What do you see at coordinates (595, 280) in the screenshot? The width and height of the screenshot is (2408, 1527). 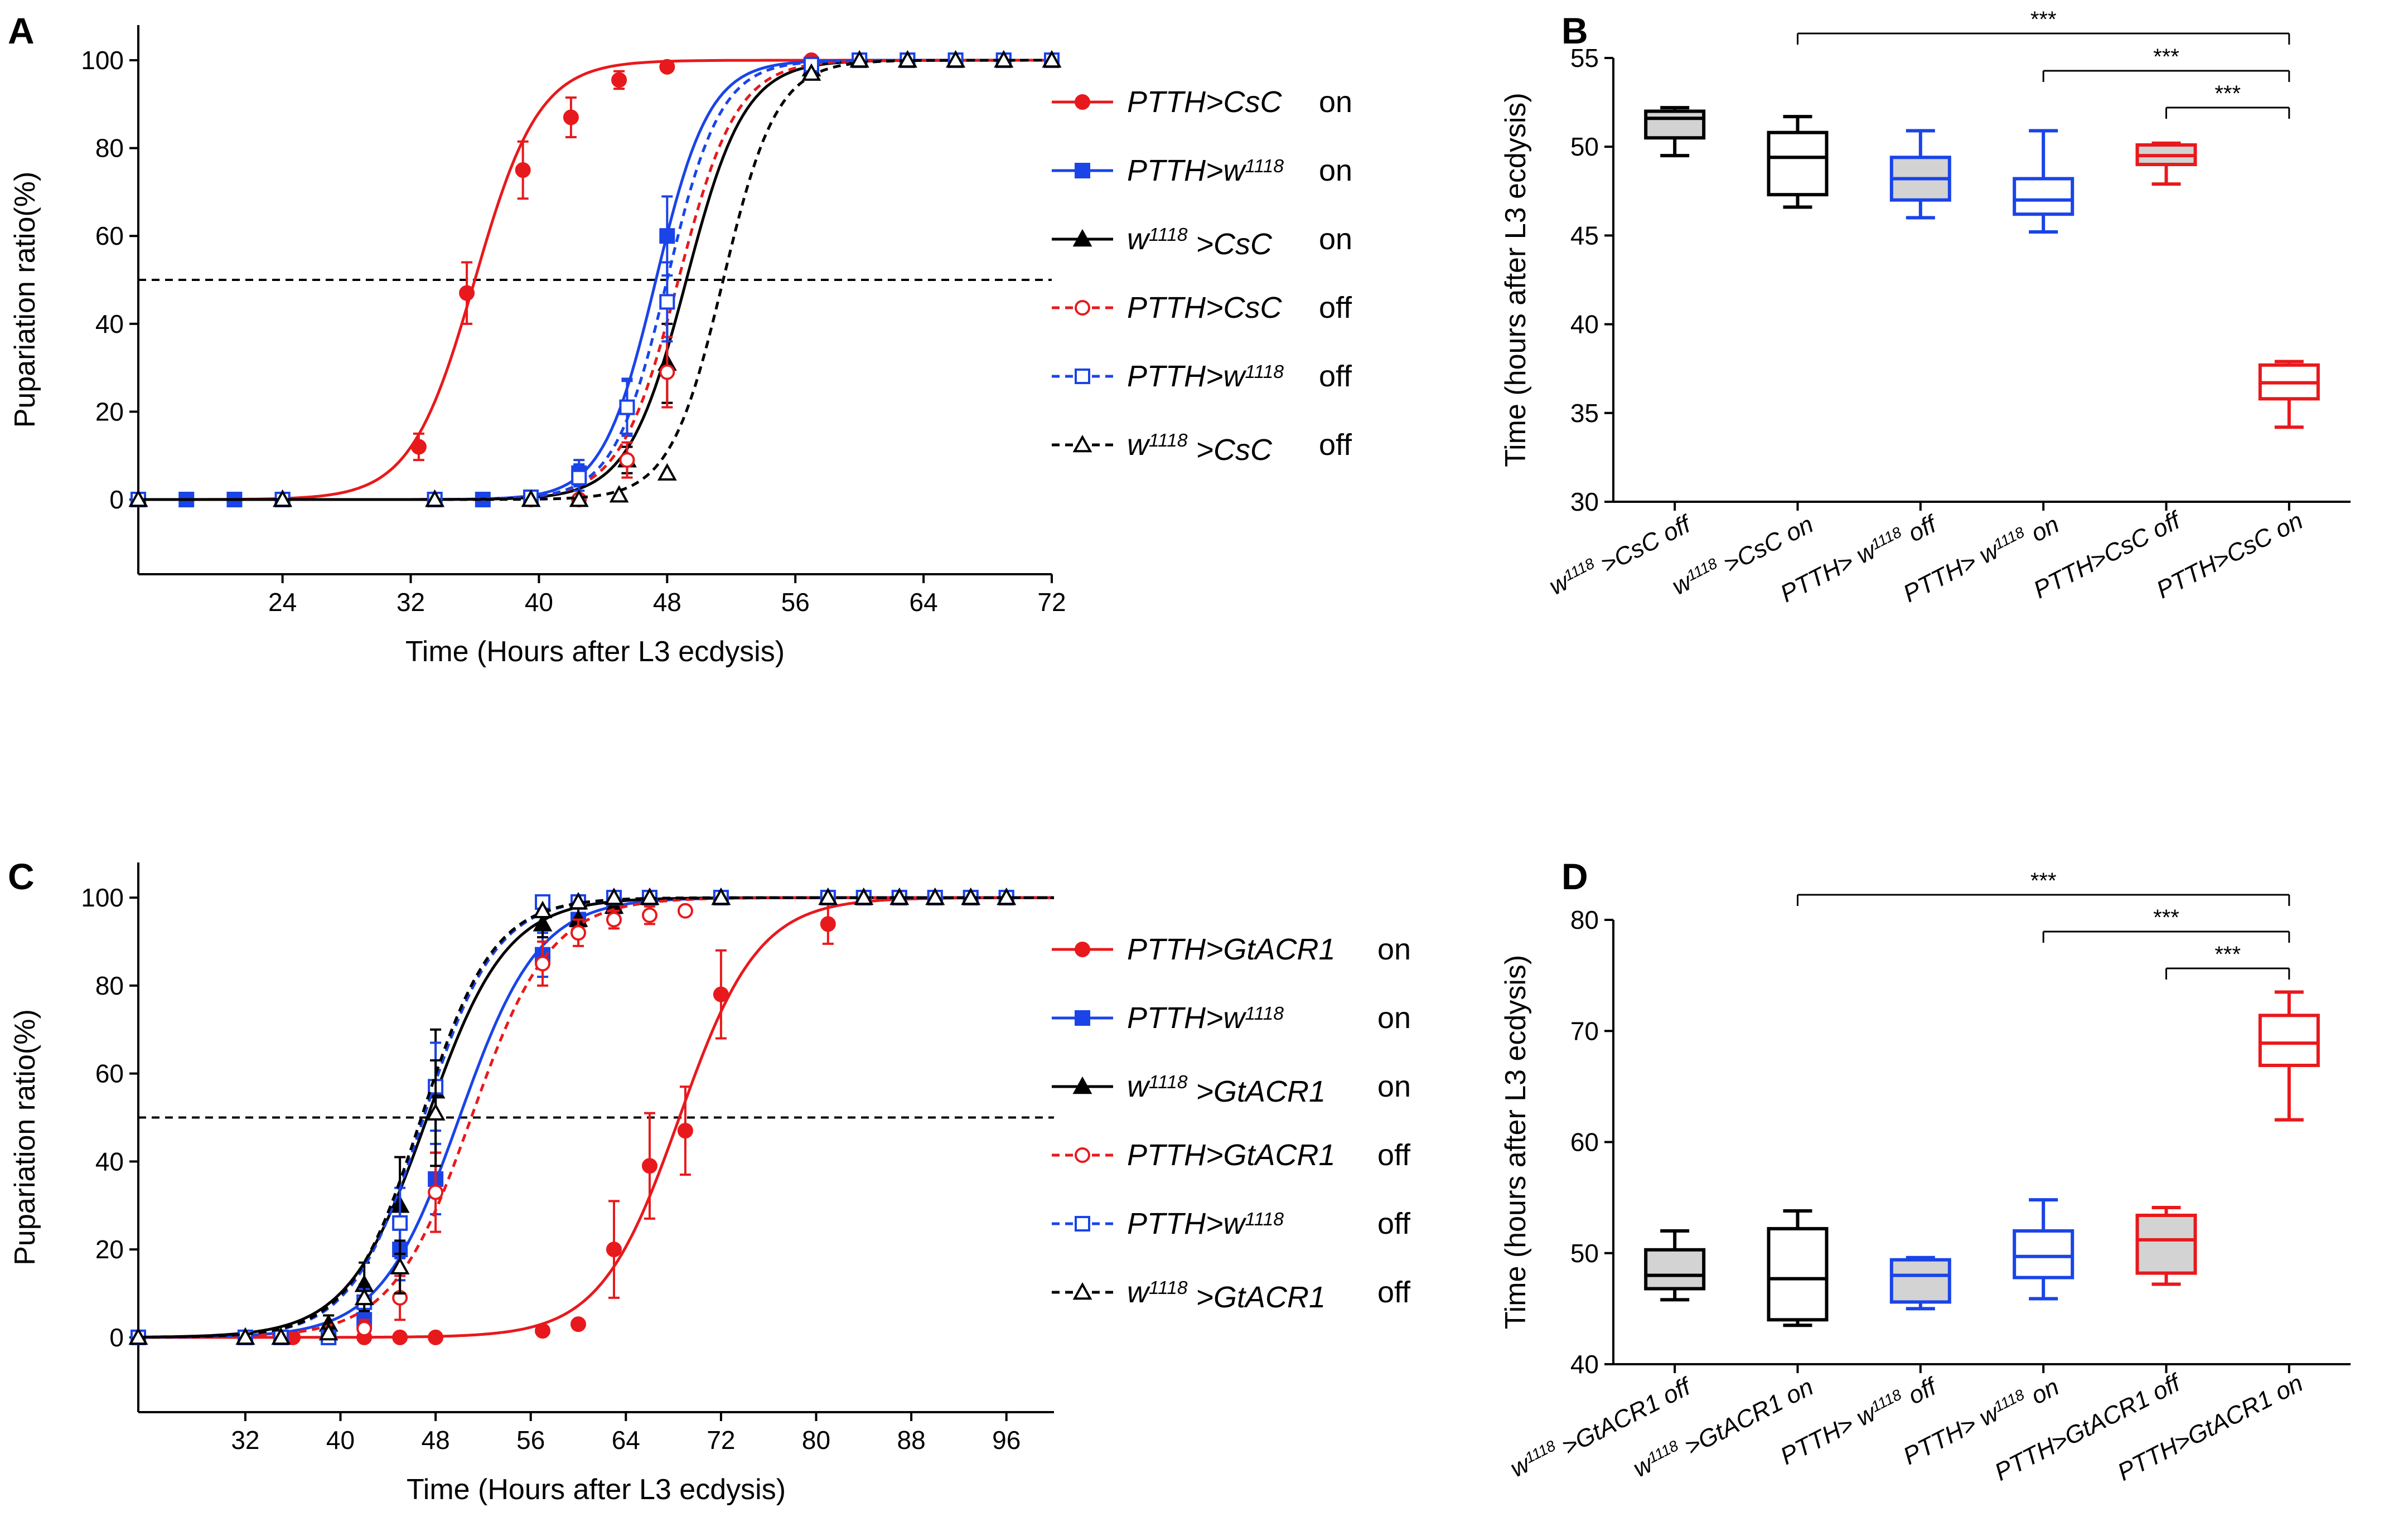 I see `fit-curve` at bounding box center [595, 280].